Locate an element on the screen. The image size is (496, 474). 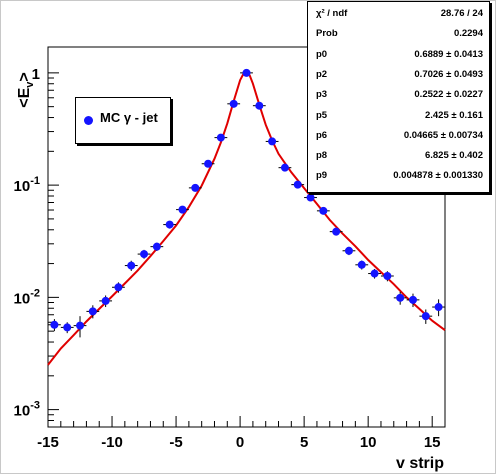
x-tick-label: -10 is located at coordinates (112, 442).